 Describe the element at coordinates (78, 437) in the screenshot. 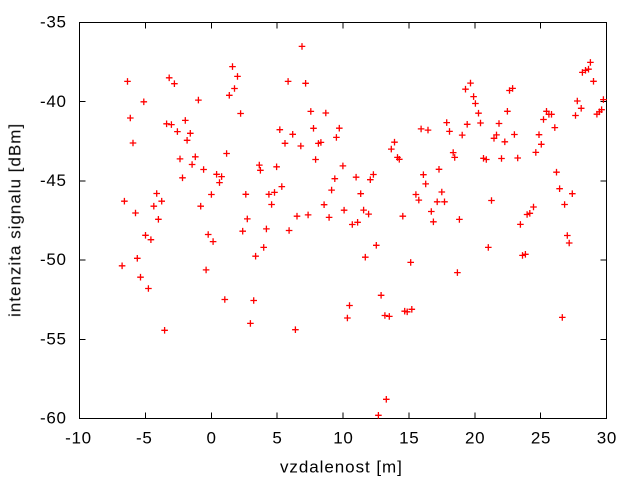

I see `svg-text: -10` at that location.